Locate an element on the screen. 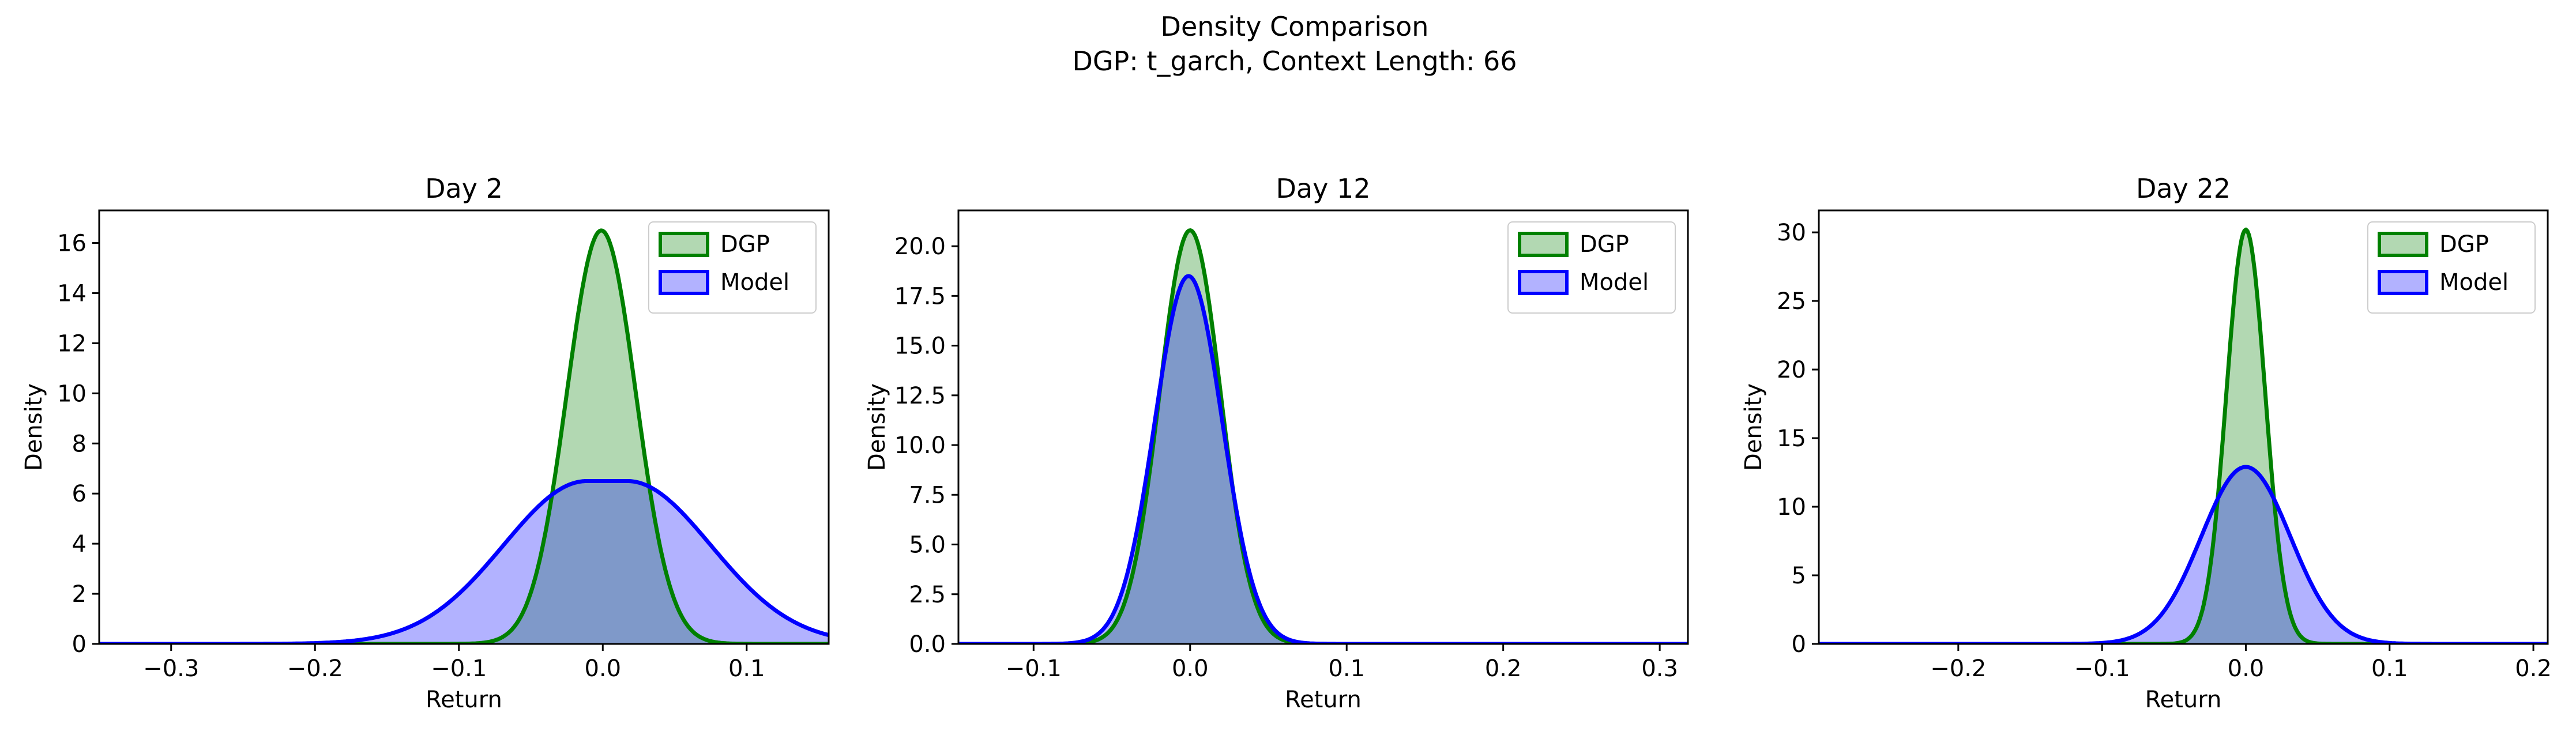  y-tick-label: 4 is located at coordinates (79, 544).